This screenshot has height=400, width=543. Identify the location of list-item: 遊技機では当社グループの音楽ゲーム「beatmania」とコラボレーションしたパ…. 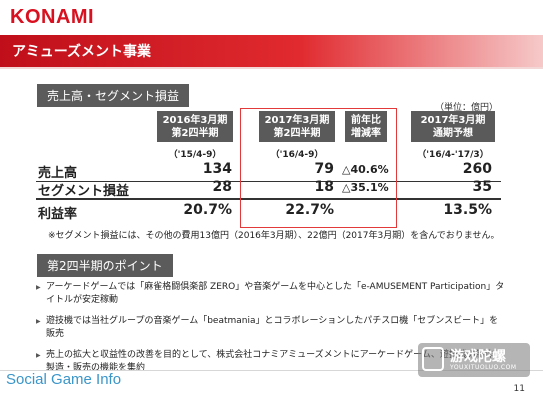
(271, 328).